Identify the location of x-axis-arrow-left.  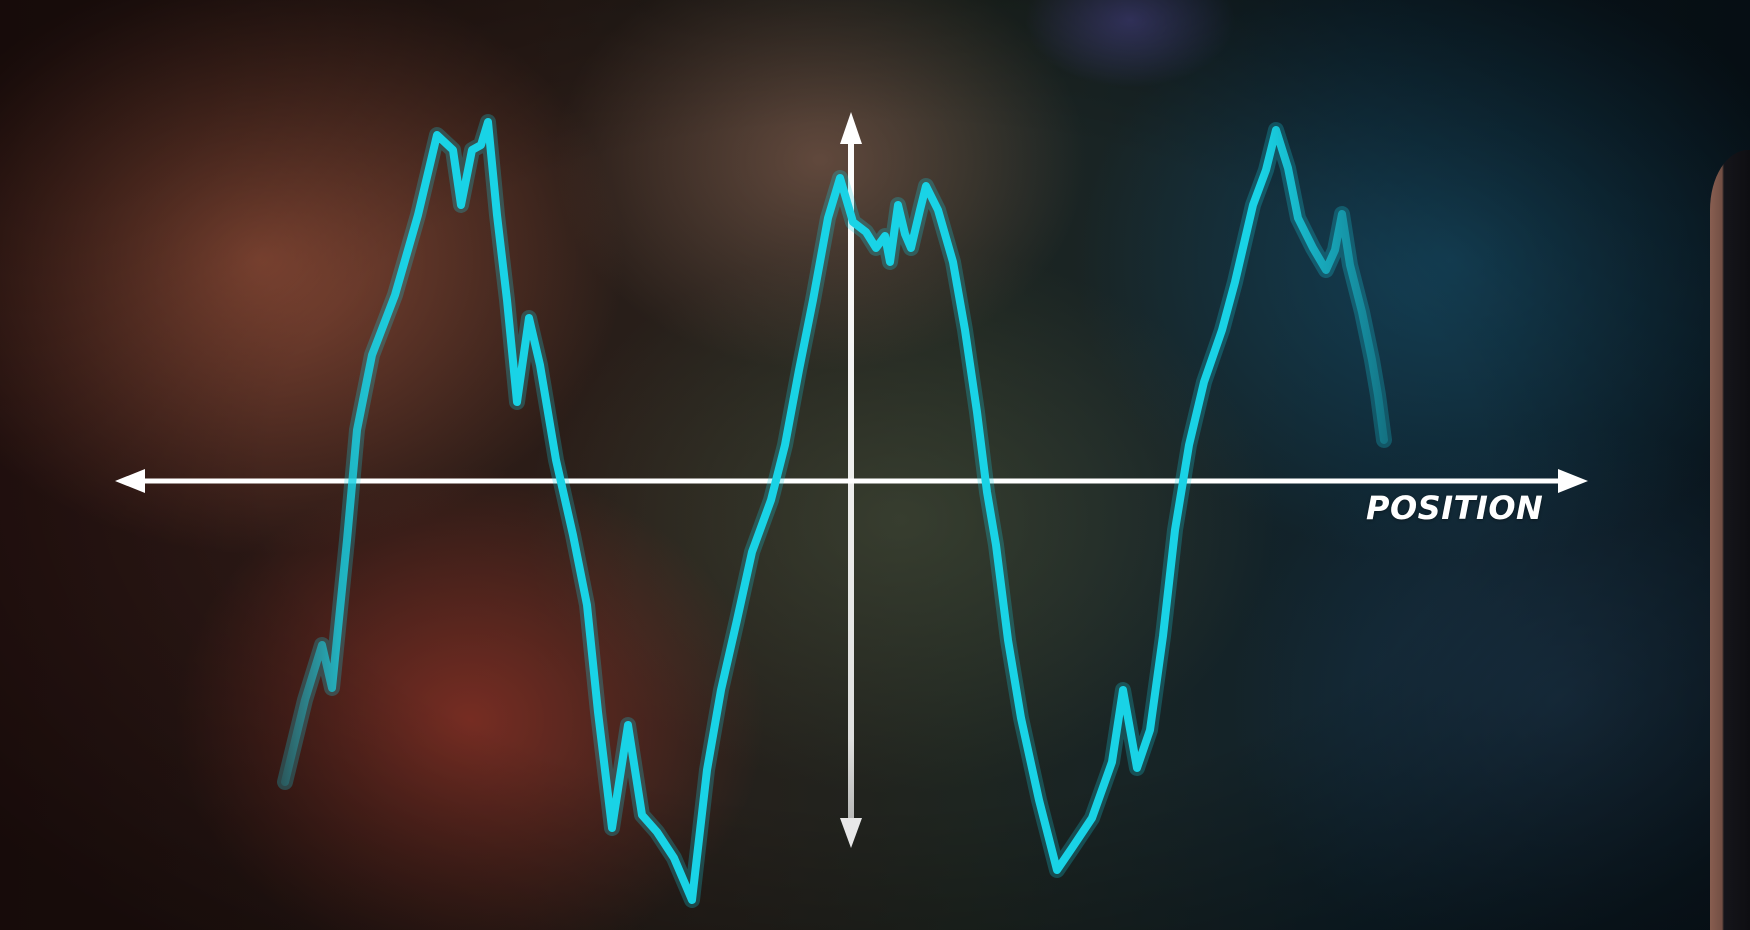
(130, 481).